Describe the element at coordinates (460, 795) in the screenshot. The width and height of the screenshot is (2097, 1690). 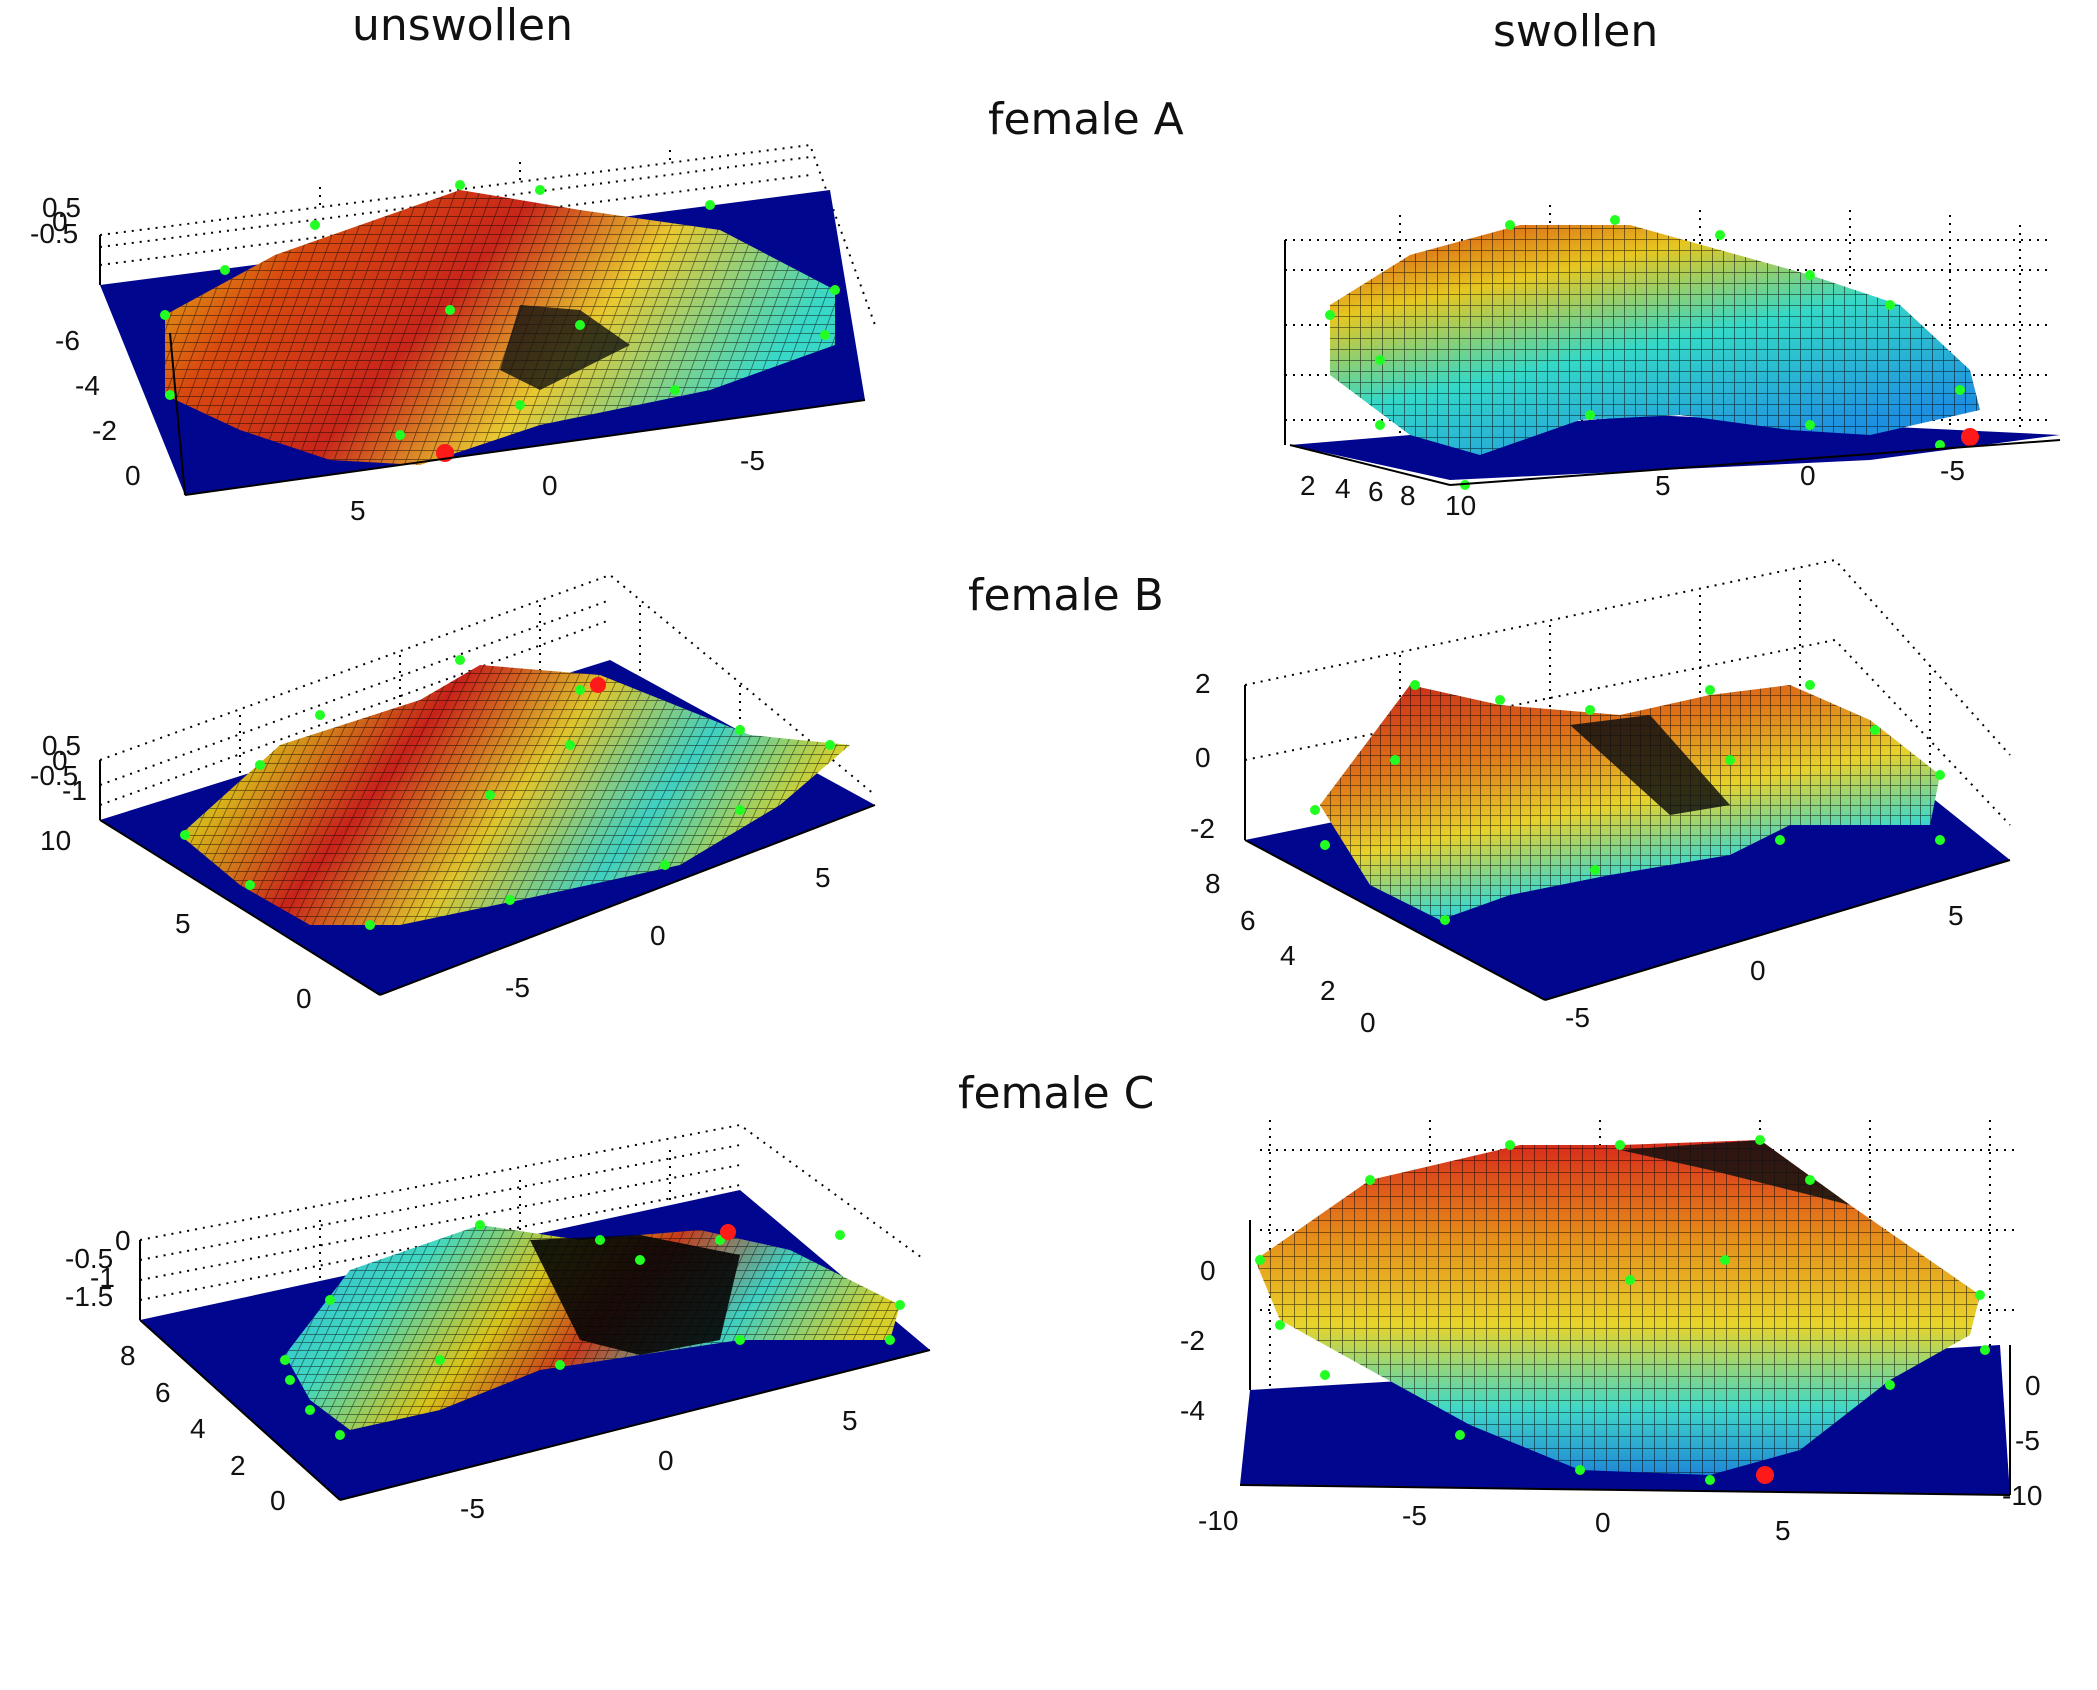
I see `surface-plot-female-b-unswollen: 0.5 0 -0.5 -1 10 5 0 5 0 -5` at that location.